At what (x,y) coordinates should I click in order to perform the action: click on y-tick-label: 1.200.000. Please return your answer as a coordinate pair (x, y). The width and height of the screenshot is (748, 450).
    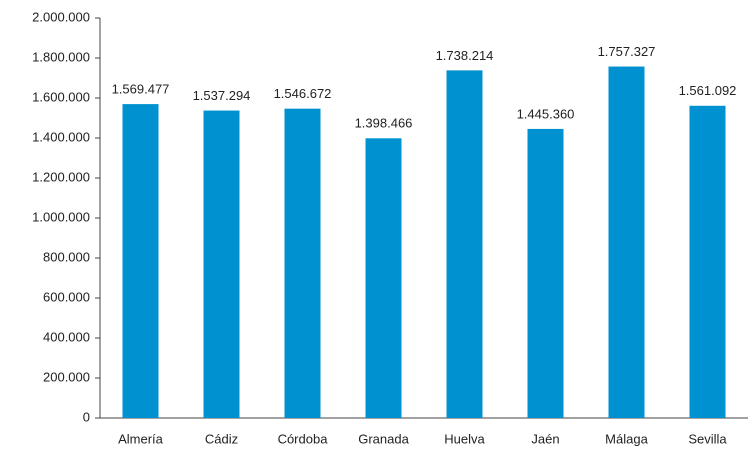
    Looking at the image, I should click on (61, 176).